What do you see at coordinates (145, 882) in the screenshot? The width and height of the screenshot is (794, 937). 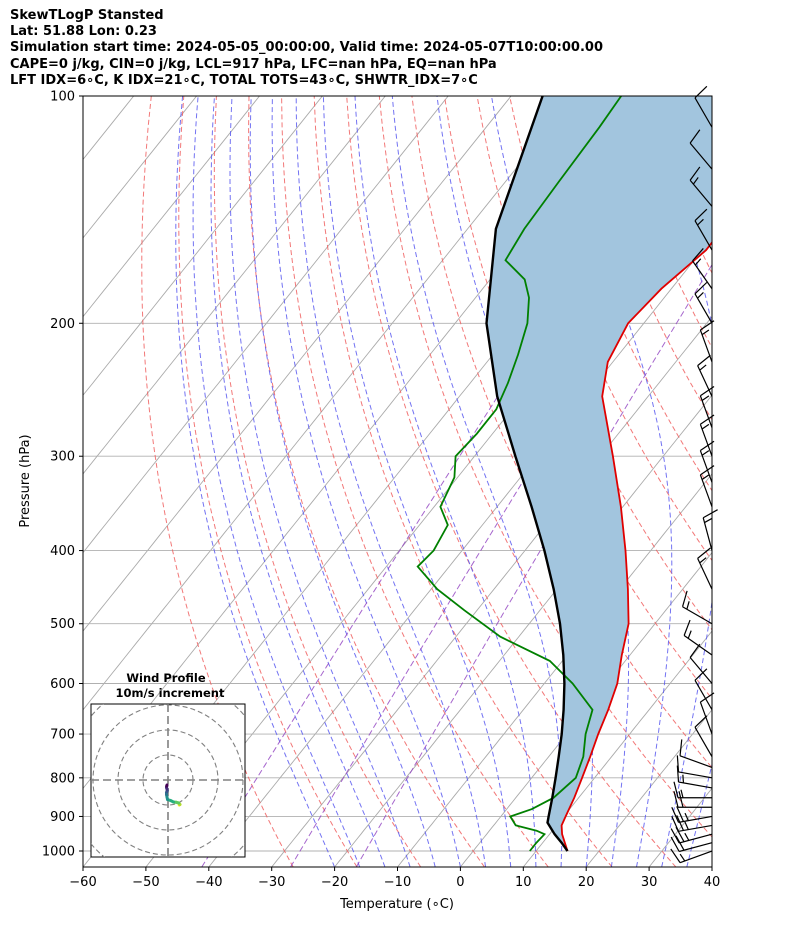 I see `x-tick-label: −50` at bounding box center [145, 882].